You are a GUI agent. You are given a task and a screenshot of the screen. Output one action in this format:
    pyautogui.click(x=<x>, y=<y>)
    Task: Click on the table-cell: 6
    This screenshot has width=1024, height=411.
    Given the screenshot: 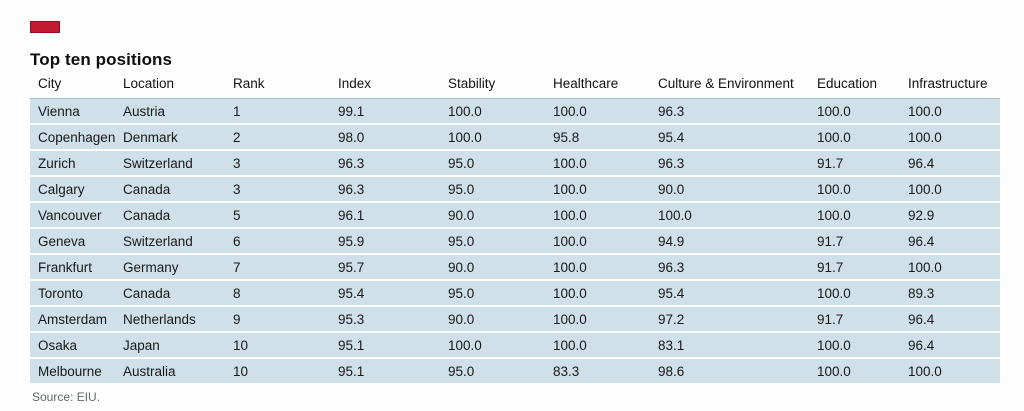 What is the action you would take?
    pyautogui.click(x=277, y=241)
    